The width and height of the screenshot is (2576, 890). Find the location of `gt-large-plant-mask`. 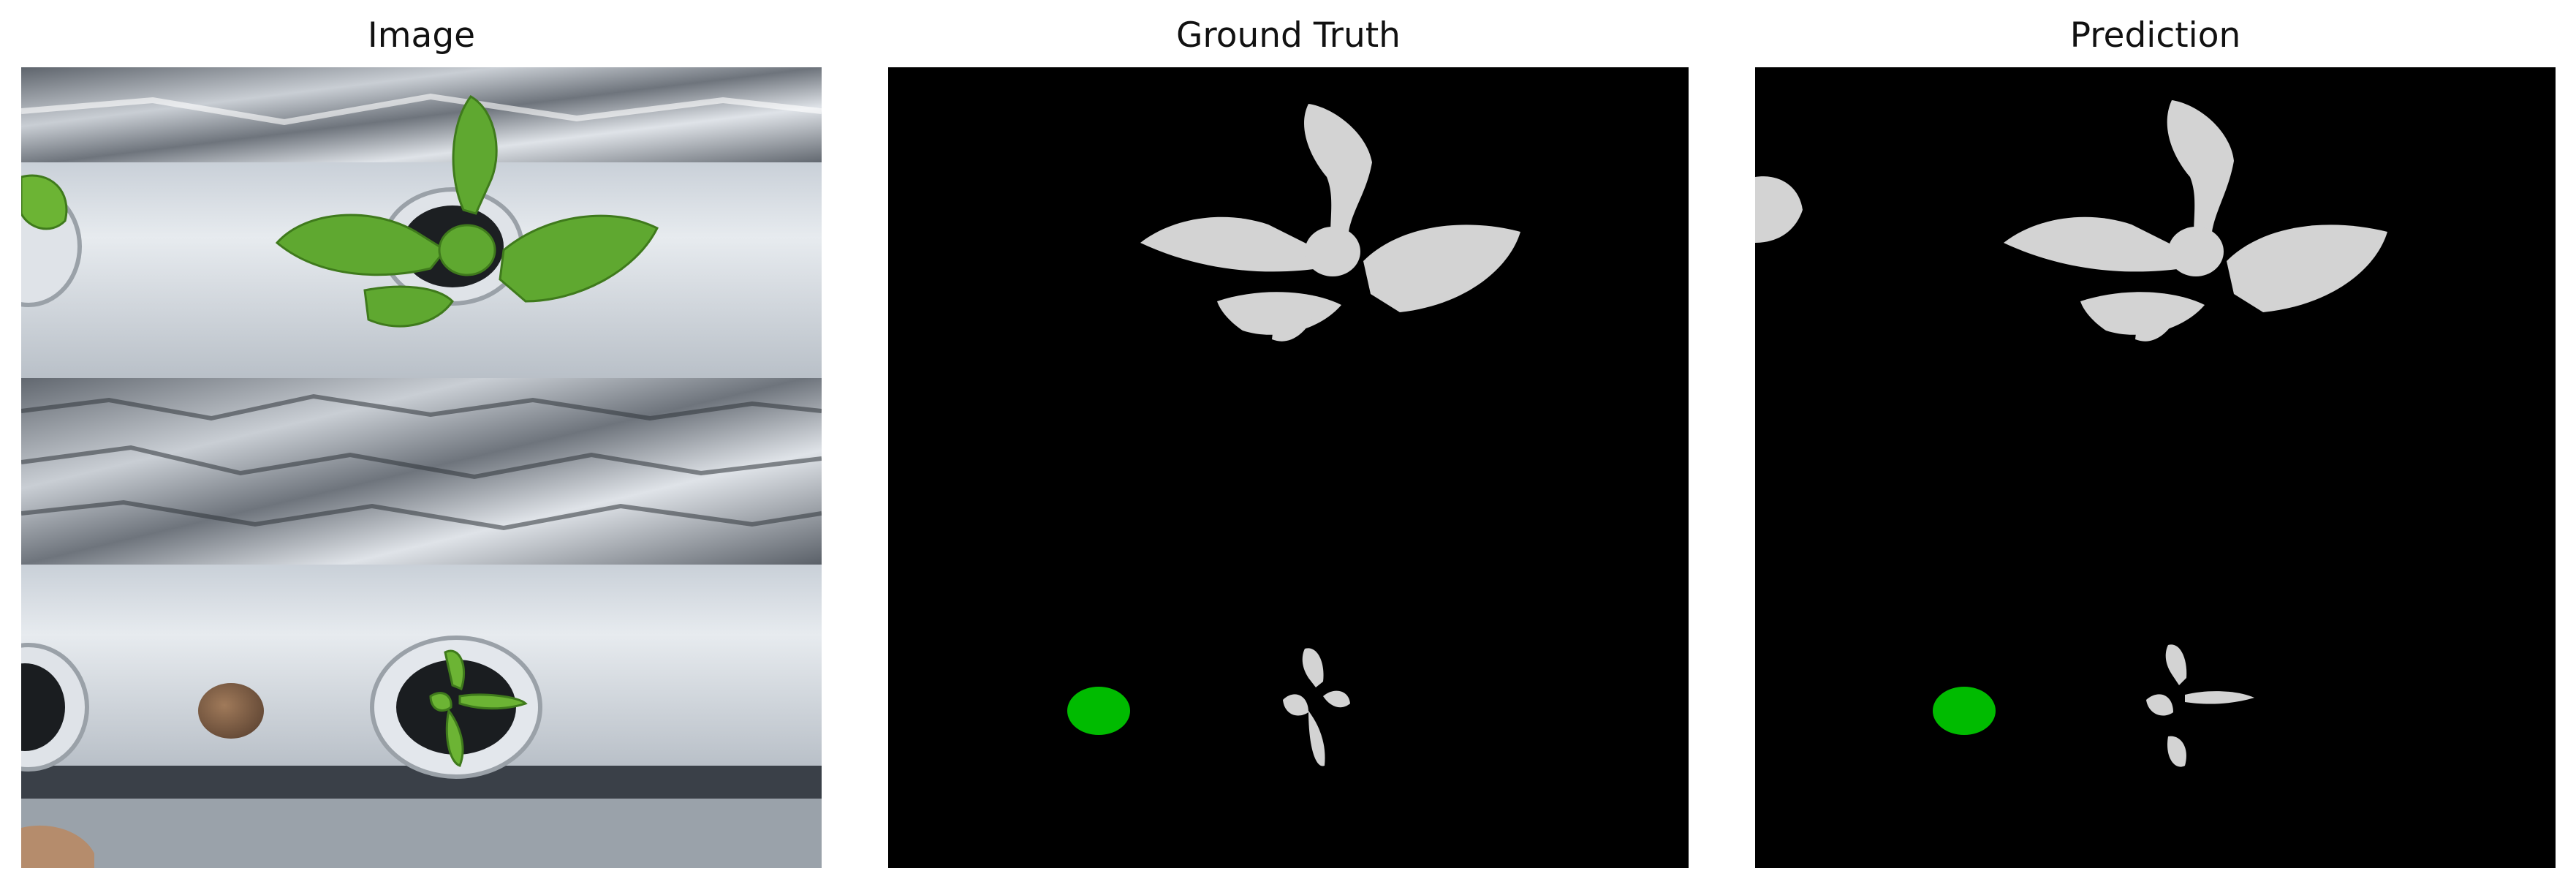

gt-large-plant-mask is located at coordinates (1330, 223).